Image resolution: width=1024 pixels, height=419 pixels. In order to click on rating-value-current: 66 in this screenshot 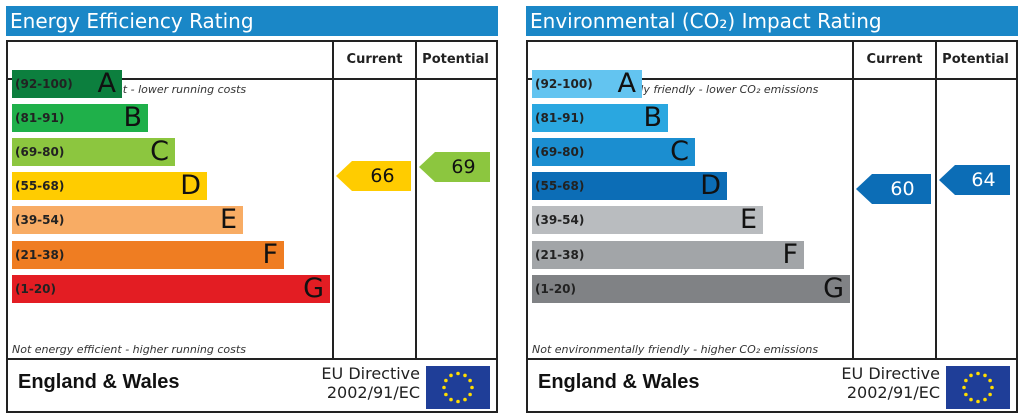, I will do `click(382, 175)`.